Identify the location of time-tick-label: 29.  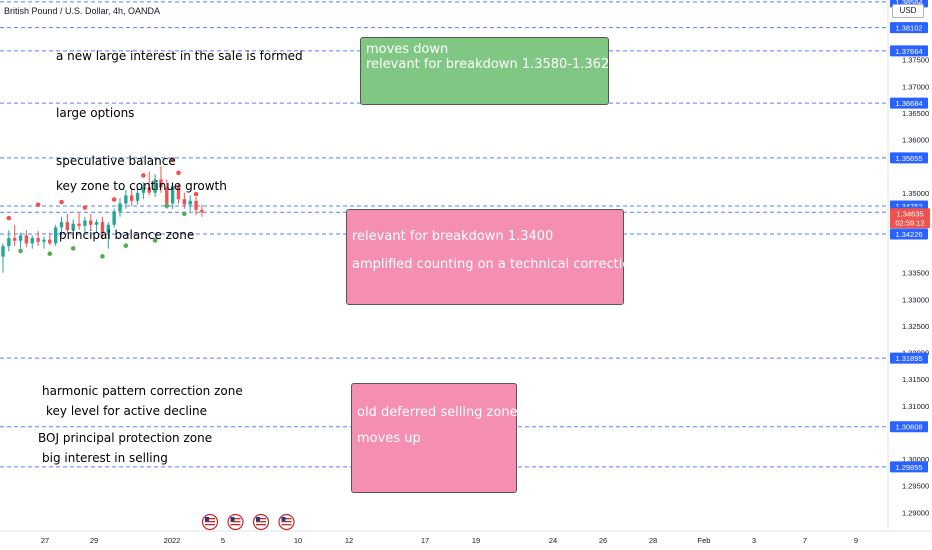
(94, 540).